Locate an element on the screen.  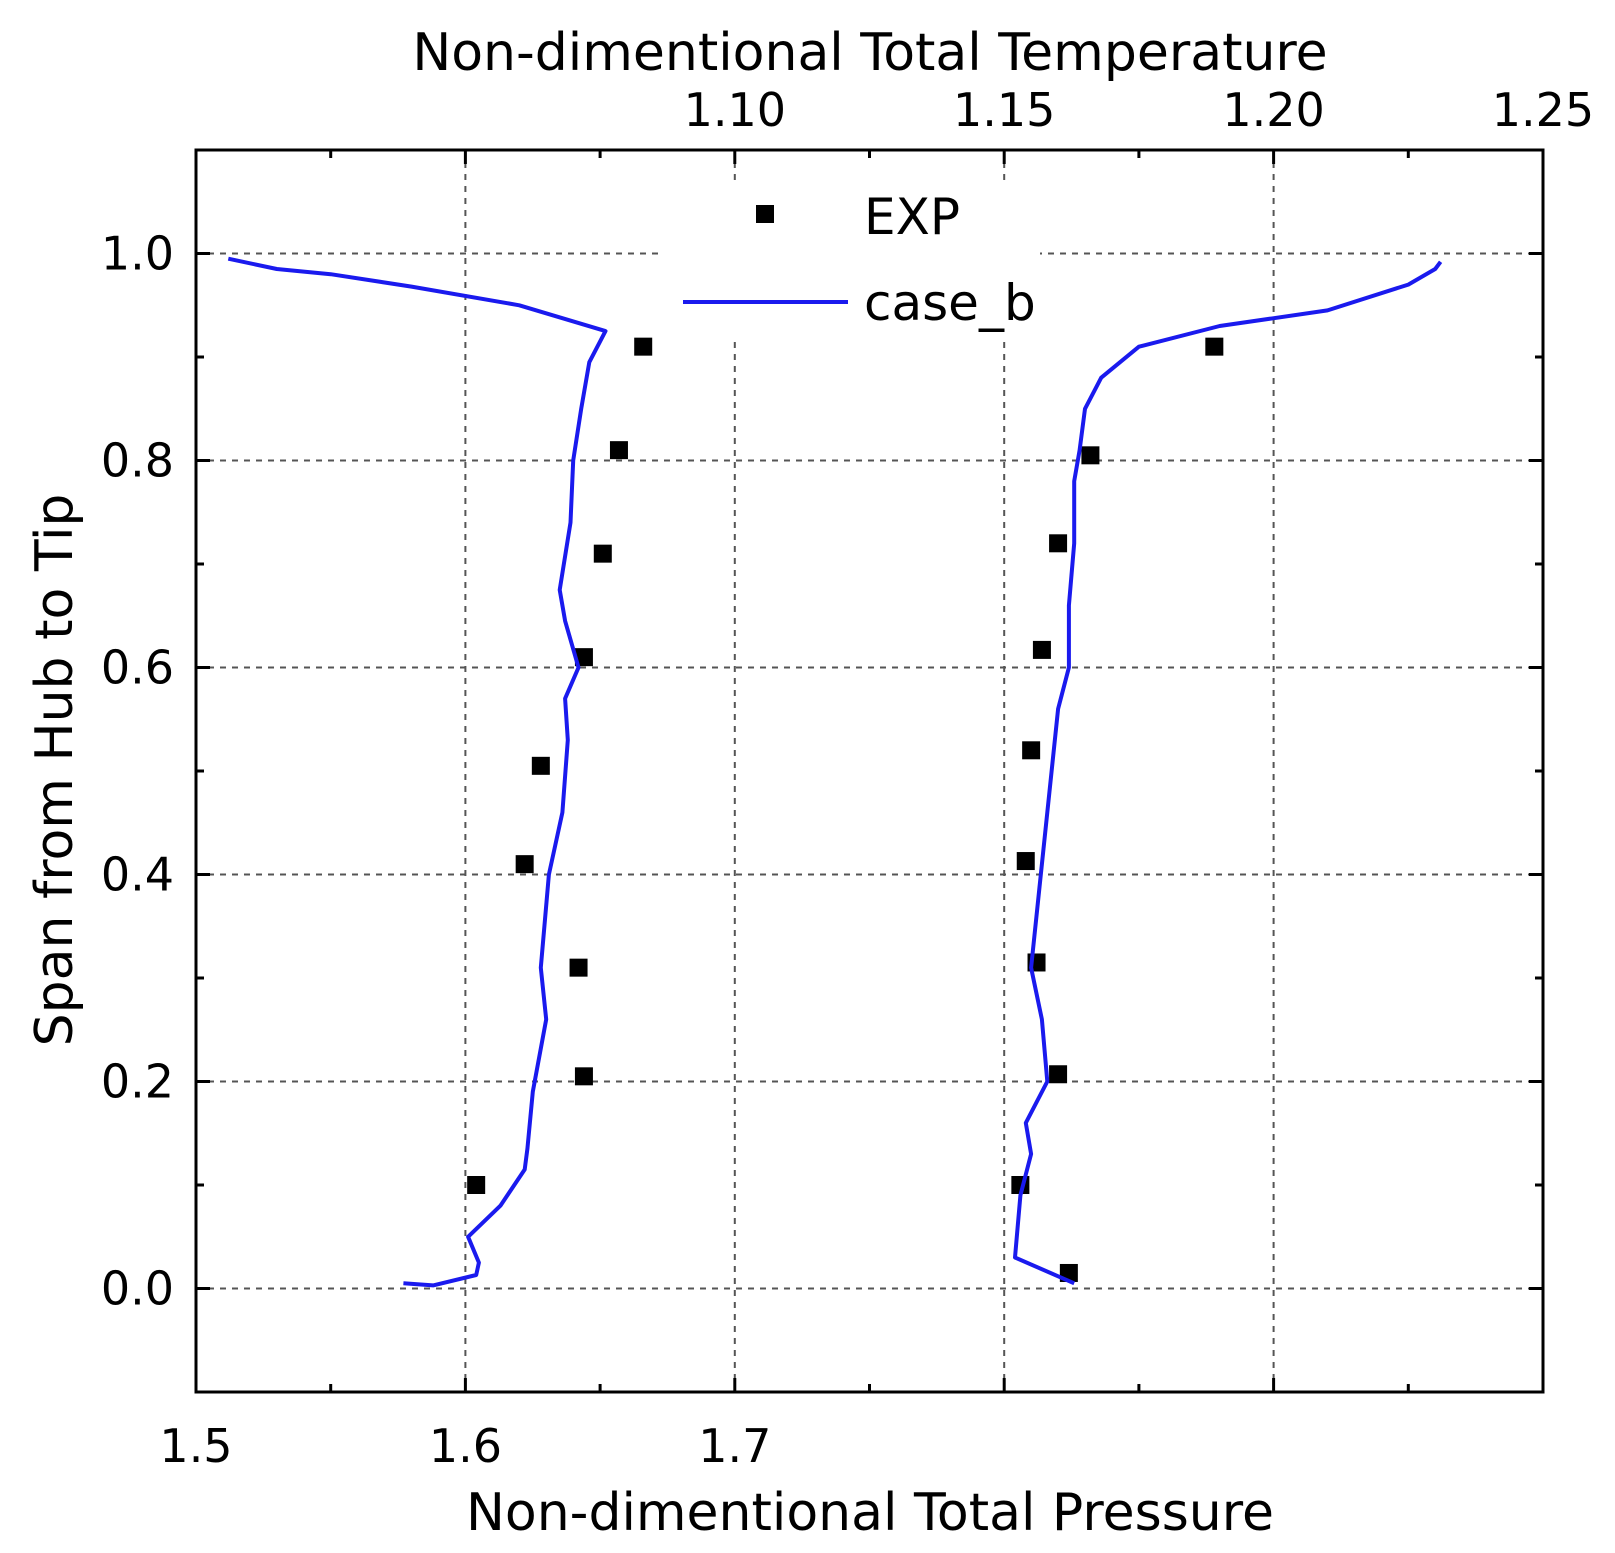
legend-background is located at coordinates (850, 259).